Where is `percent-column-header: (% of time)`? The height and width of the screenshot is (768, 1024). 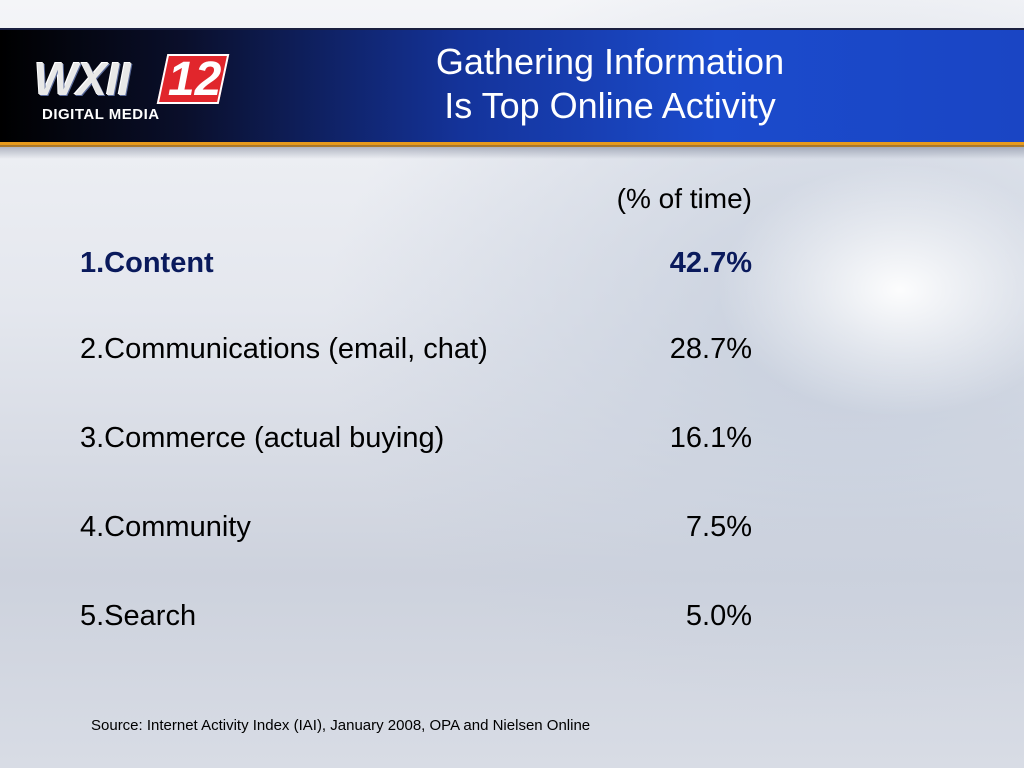 percent-column-header: (% of time) is located at coordinates (684, 198).